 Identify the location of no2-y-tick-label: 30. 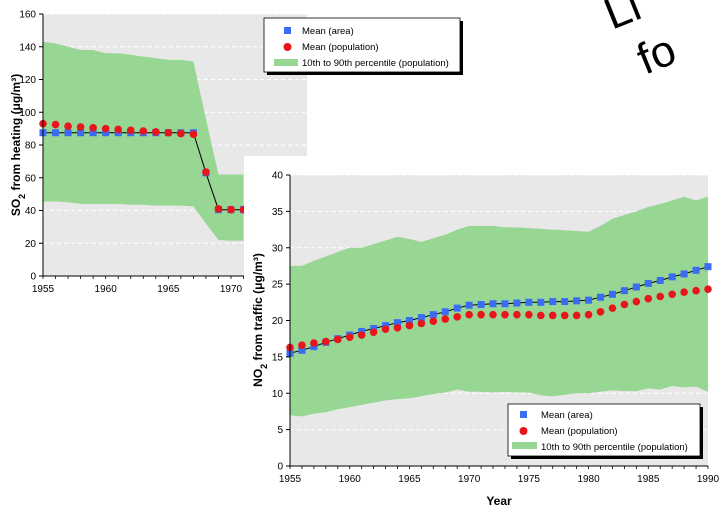
(278, 248).